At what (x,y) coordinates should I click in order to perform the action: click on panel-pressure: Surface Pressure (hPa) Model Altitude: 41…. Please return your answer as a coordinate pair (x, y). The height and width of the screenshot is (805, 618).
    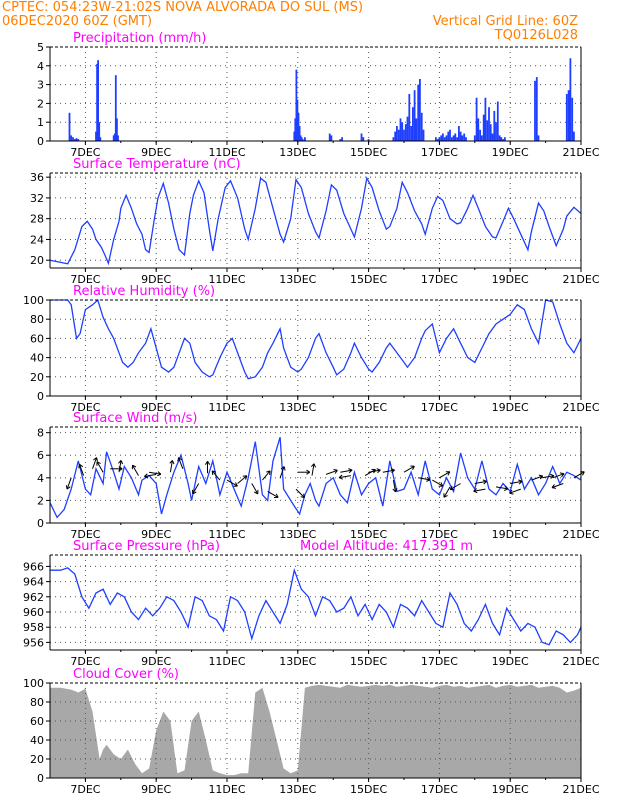
    Looking at the image, I should click on (311, 603).